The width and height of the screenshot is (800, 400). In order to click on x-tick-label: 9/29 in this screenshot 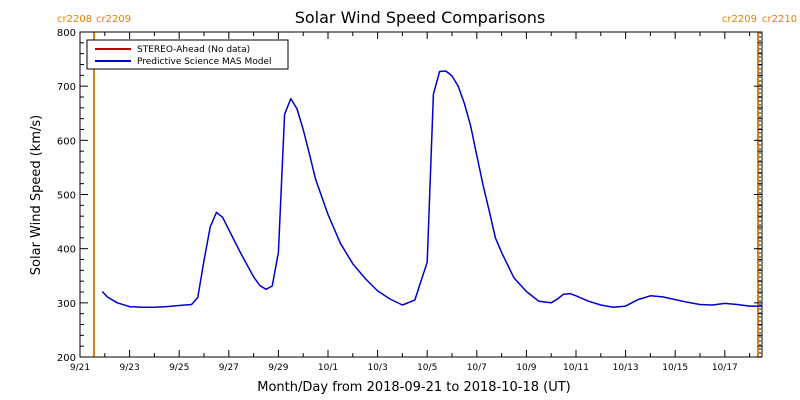, I will do `click(278, 368)`.